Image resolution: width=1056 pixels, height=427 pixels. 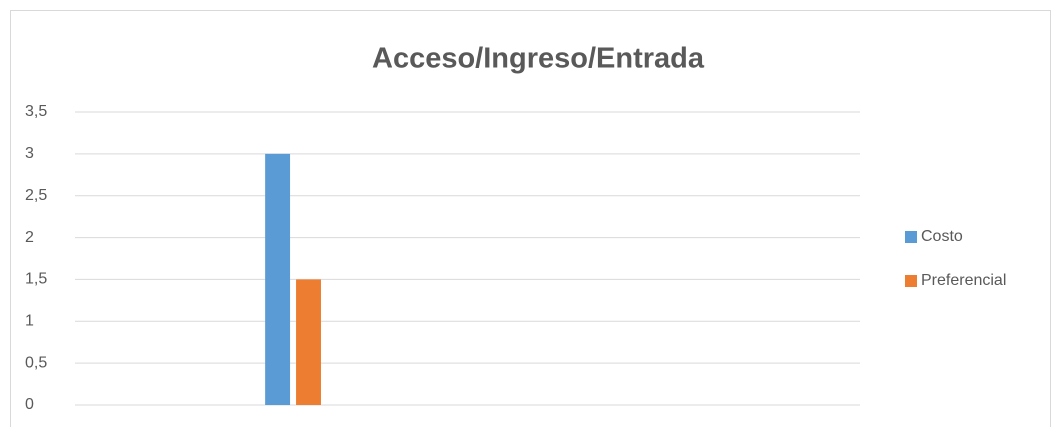 I want to click on y-tick-label: 3,5, so click(x=36, y=111).